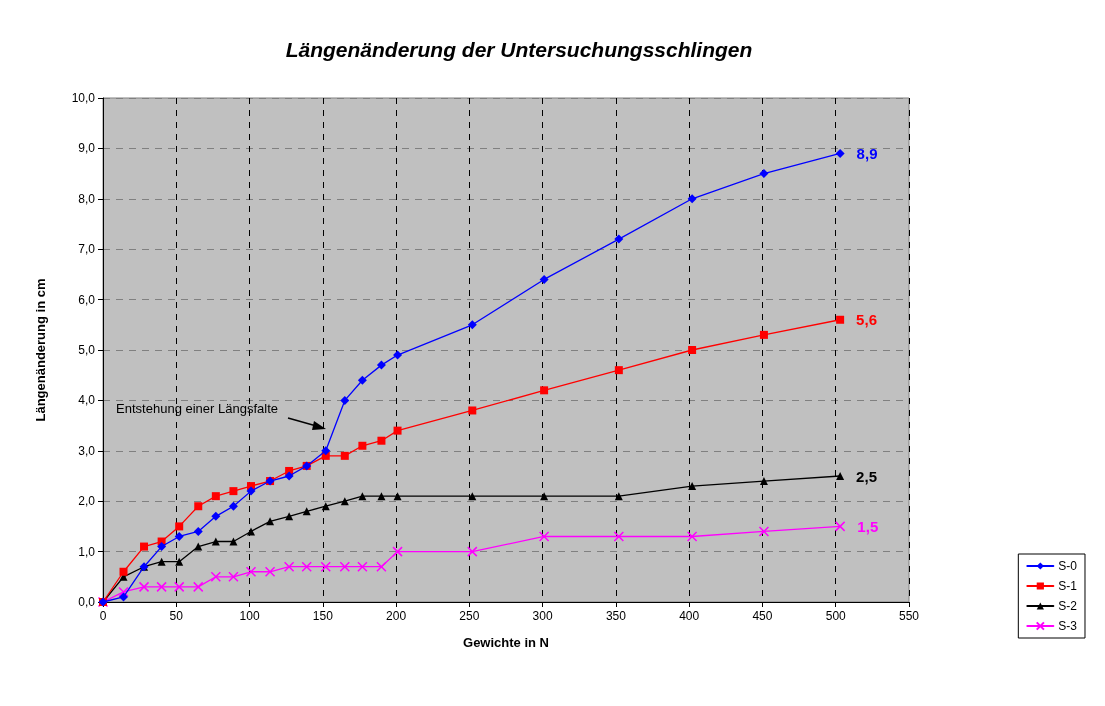  Describe the element at coordinates (689, 616) in the screenshot. I see `x-tick-label: 400` at that location.